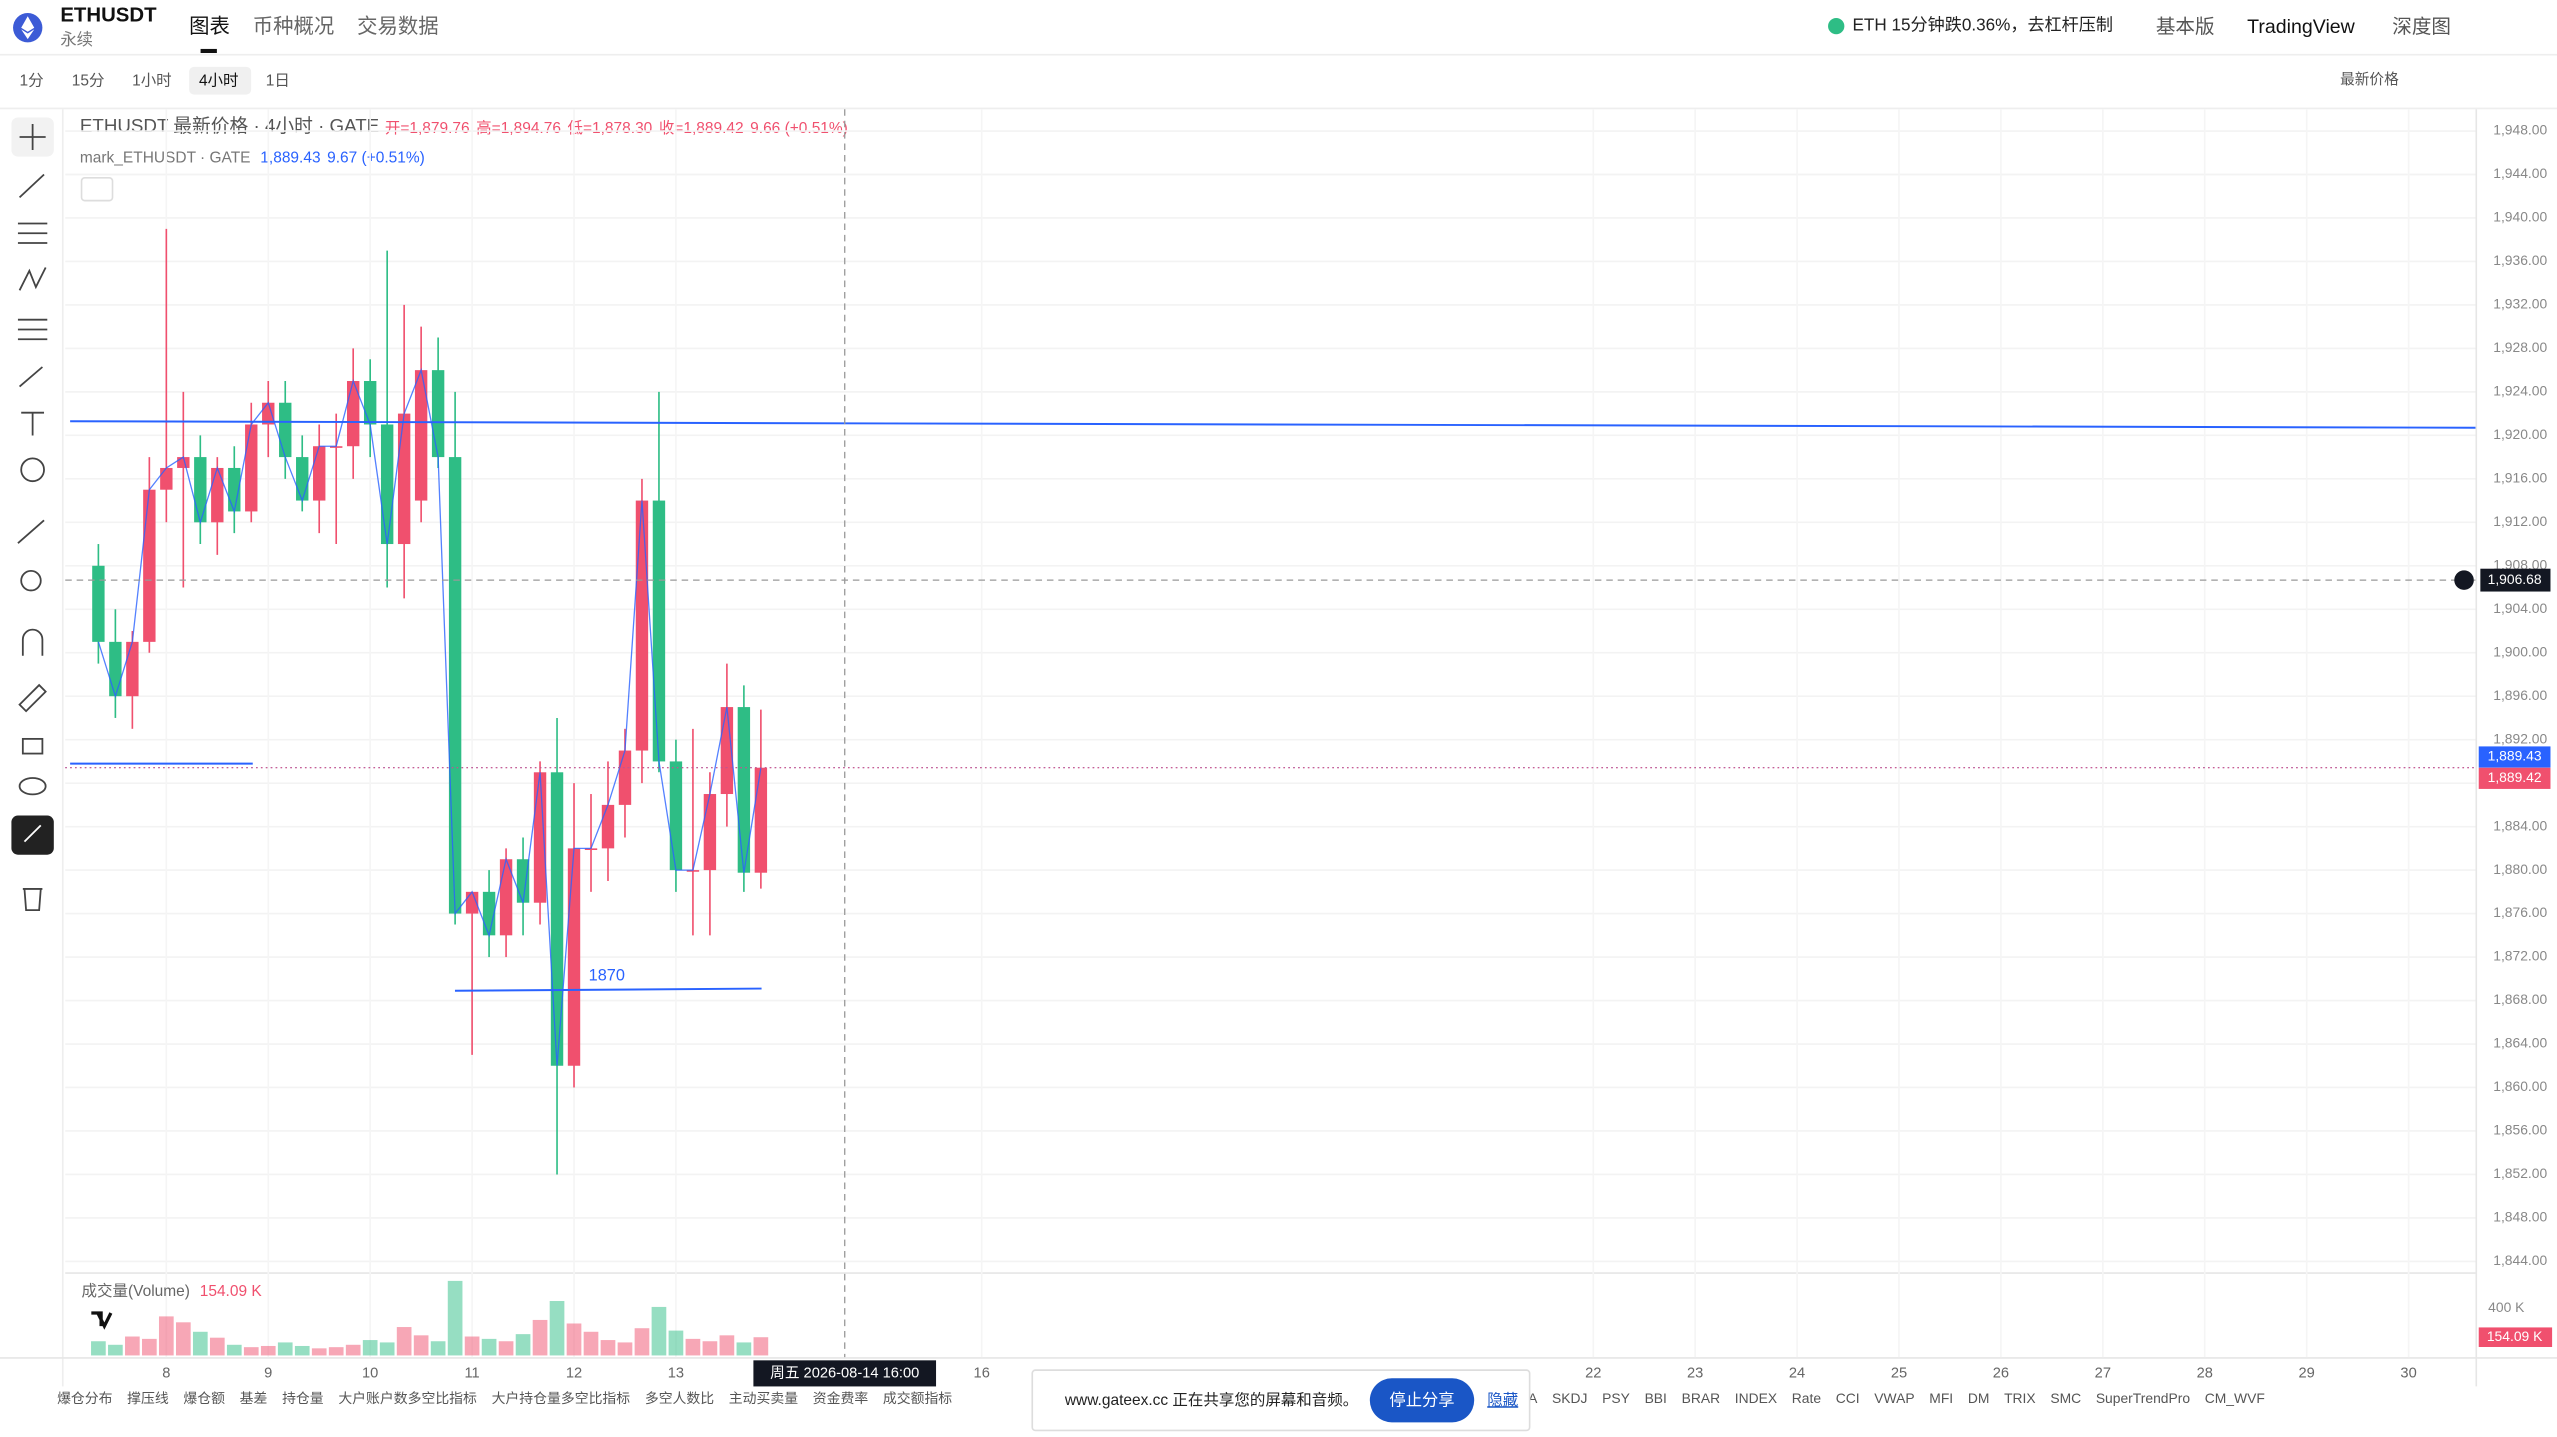  I want to click on legend-ohlc: 低=1,878.30, so click(610, 128).